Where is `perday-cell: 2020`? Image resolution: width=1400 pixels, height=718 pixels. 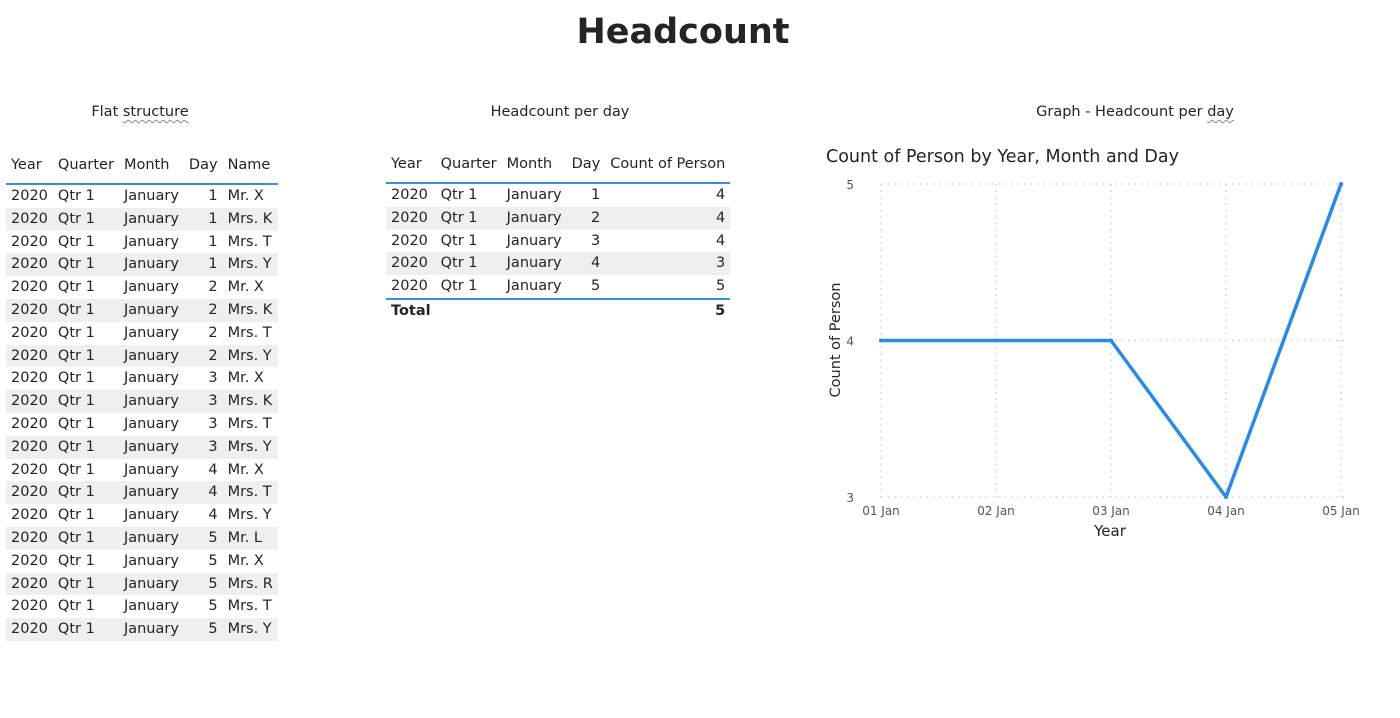 perday-cell: 2020 is located at coordinates (411, 218).